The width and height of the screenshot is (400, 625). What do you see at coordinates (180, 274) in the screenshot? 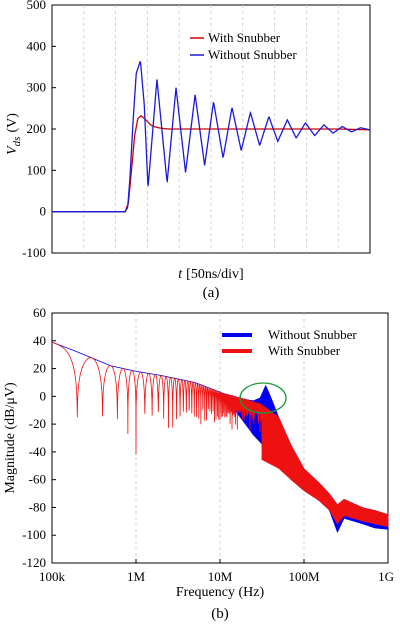
I see `x-axis-symbol: t` at bounding box center [180, 274].